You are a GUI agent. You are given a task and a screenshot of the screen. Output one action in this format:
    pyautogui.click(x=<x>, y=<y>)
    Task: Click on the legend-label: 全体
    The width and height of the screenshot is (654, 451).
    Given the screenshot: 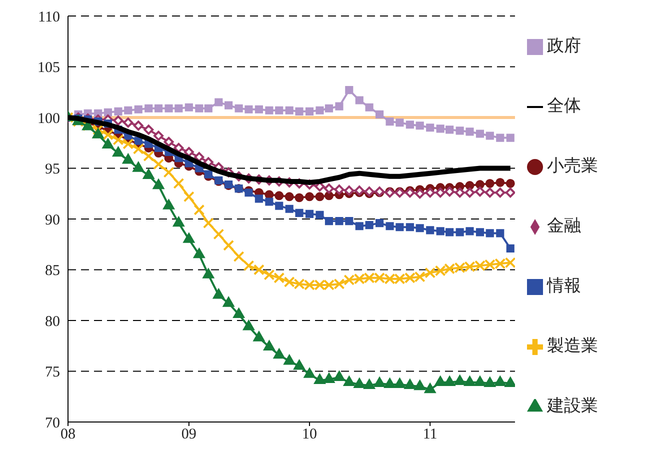 What is the action you would take?
    pyautogui.click(x=564, y=106)
    